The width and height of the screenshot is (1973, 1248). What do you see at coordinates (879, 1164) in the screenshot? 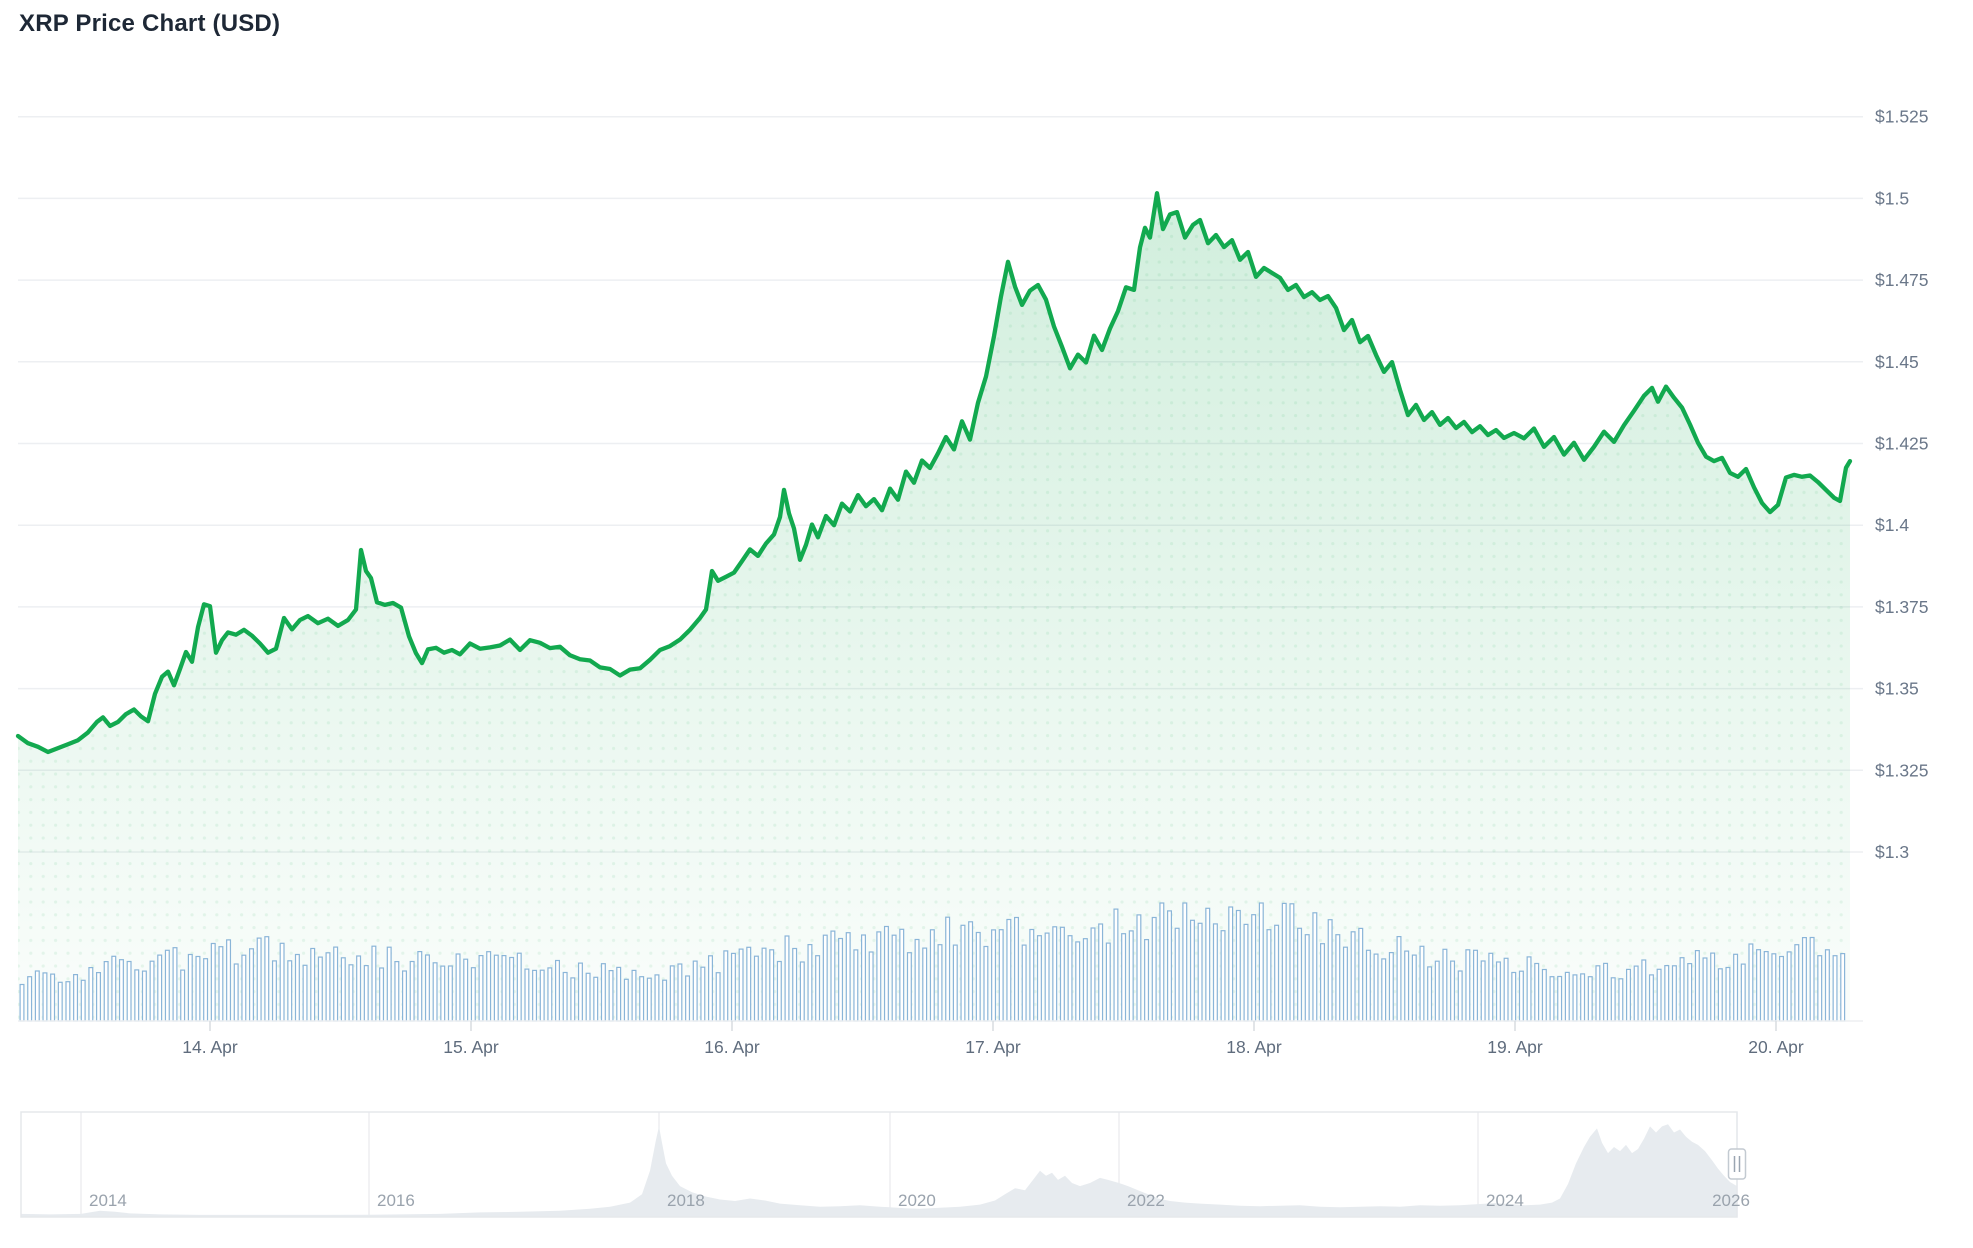
I see `navigator-frame` at bounding box center [879, 1164].